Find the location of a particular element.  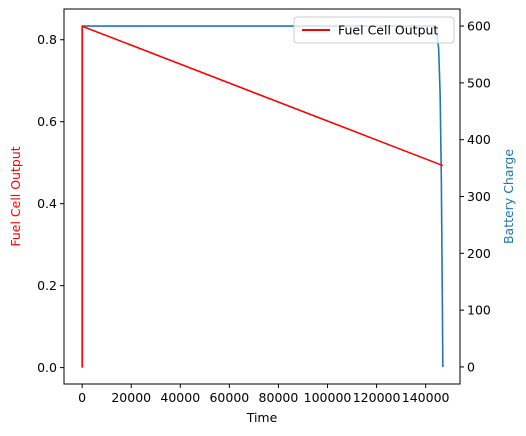

y-right-tick-label: 100 is located at coordinates (479, 310).